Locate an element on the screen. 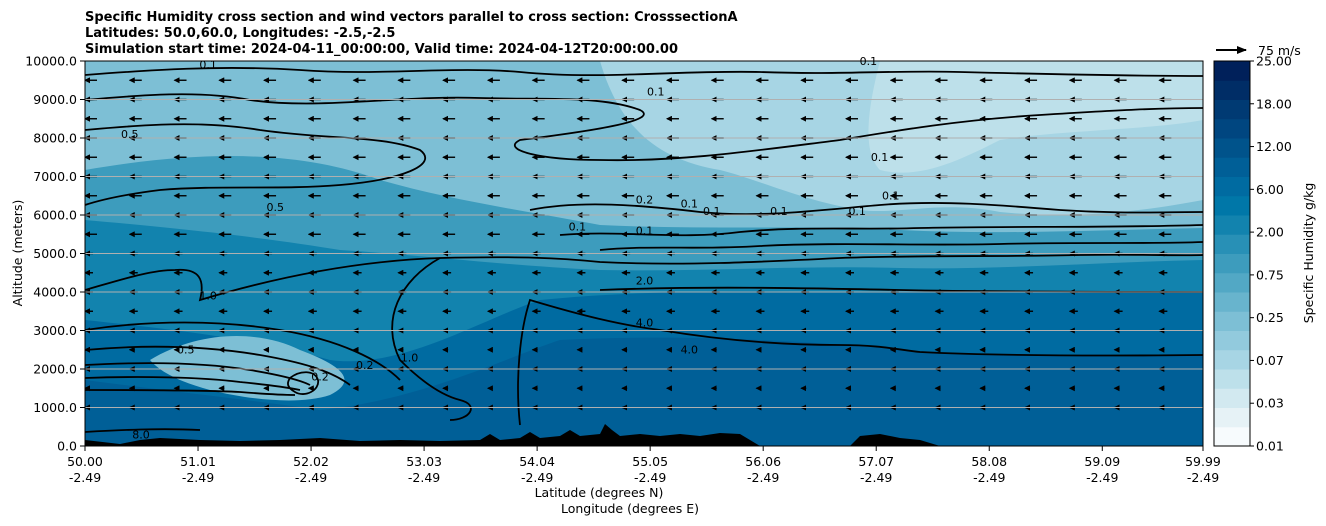 The image size is (1326, 526). colorbar-tick-label: 2.00 is located at coordinates (1270, 232).